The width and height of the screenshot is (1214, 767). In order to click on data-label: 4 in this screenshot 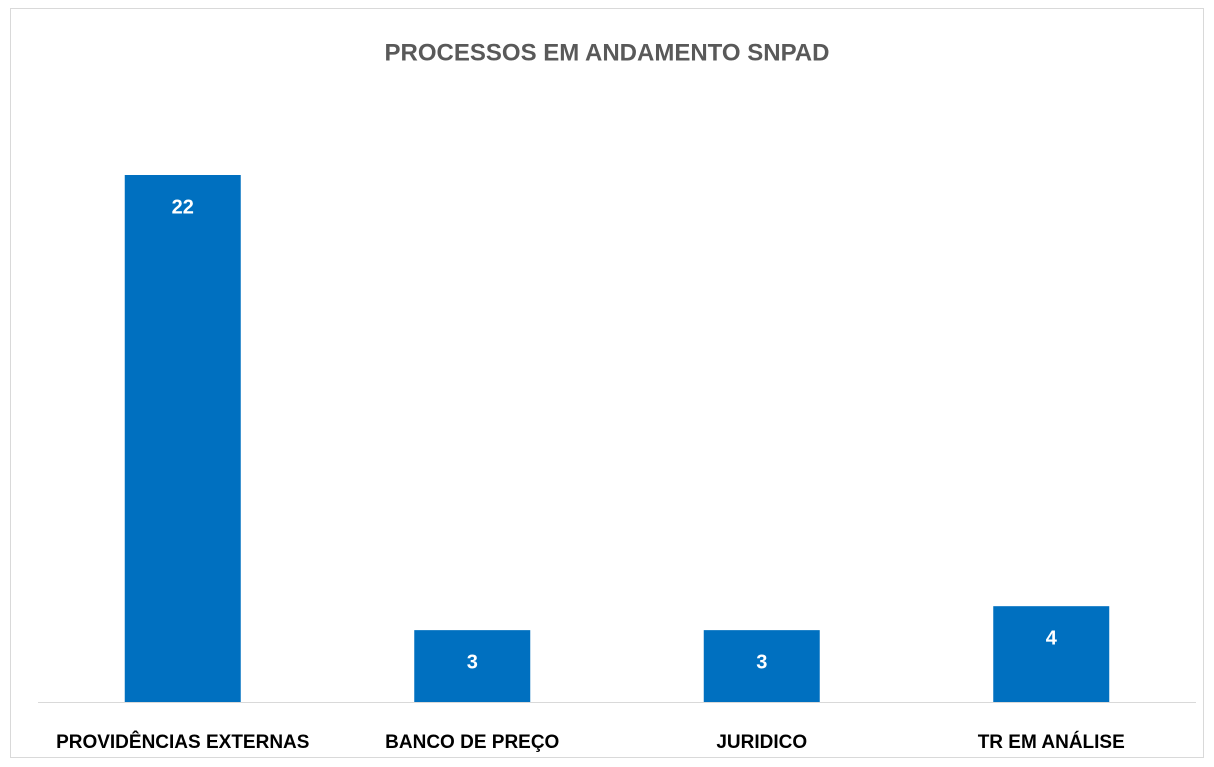, I will do `click(1052, 638)`.